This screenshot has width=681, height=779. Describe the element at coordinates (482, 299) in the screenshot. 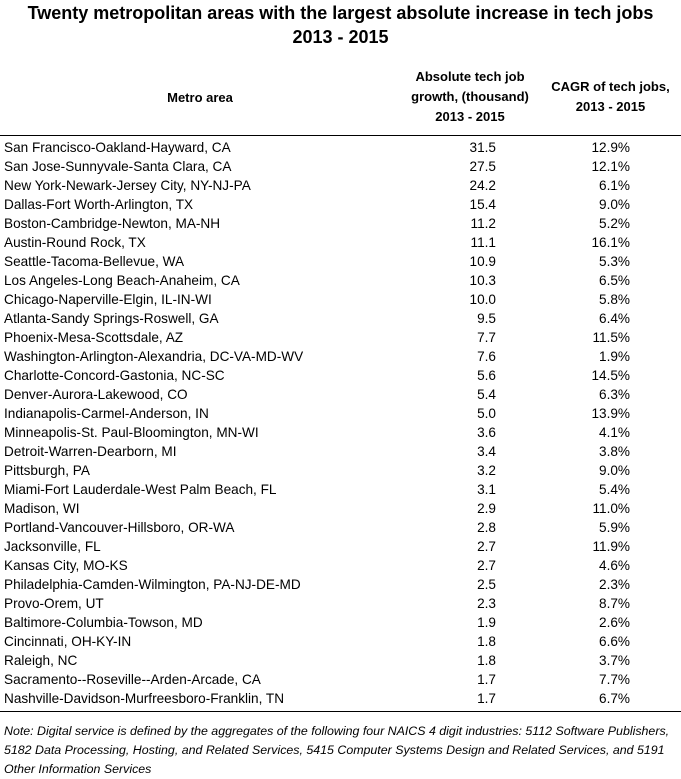

I see `absolute-growth-cell: 10.0` at that location.